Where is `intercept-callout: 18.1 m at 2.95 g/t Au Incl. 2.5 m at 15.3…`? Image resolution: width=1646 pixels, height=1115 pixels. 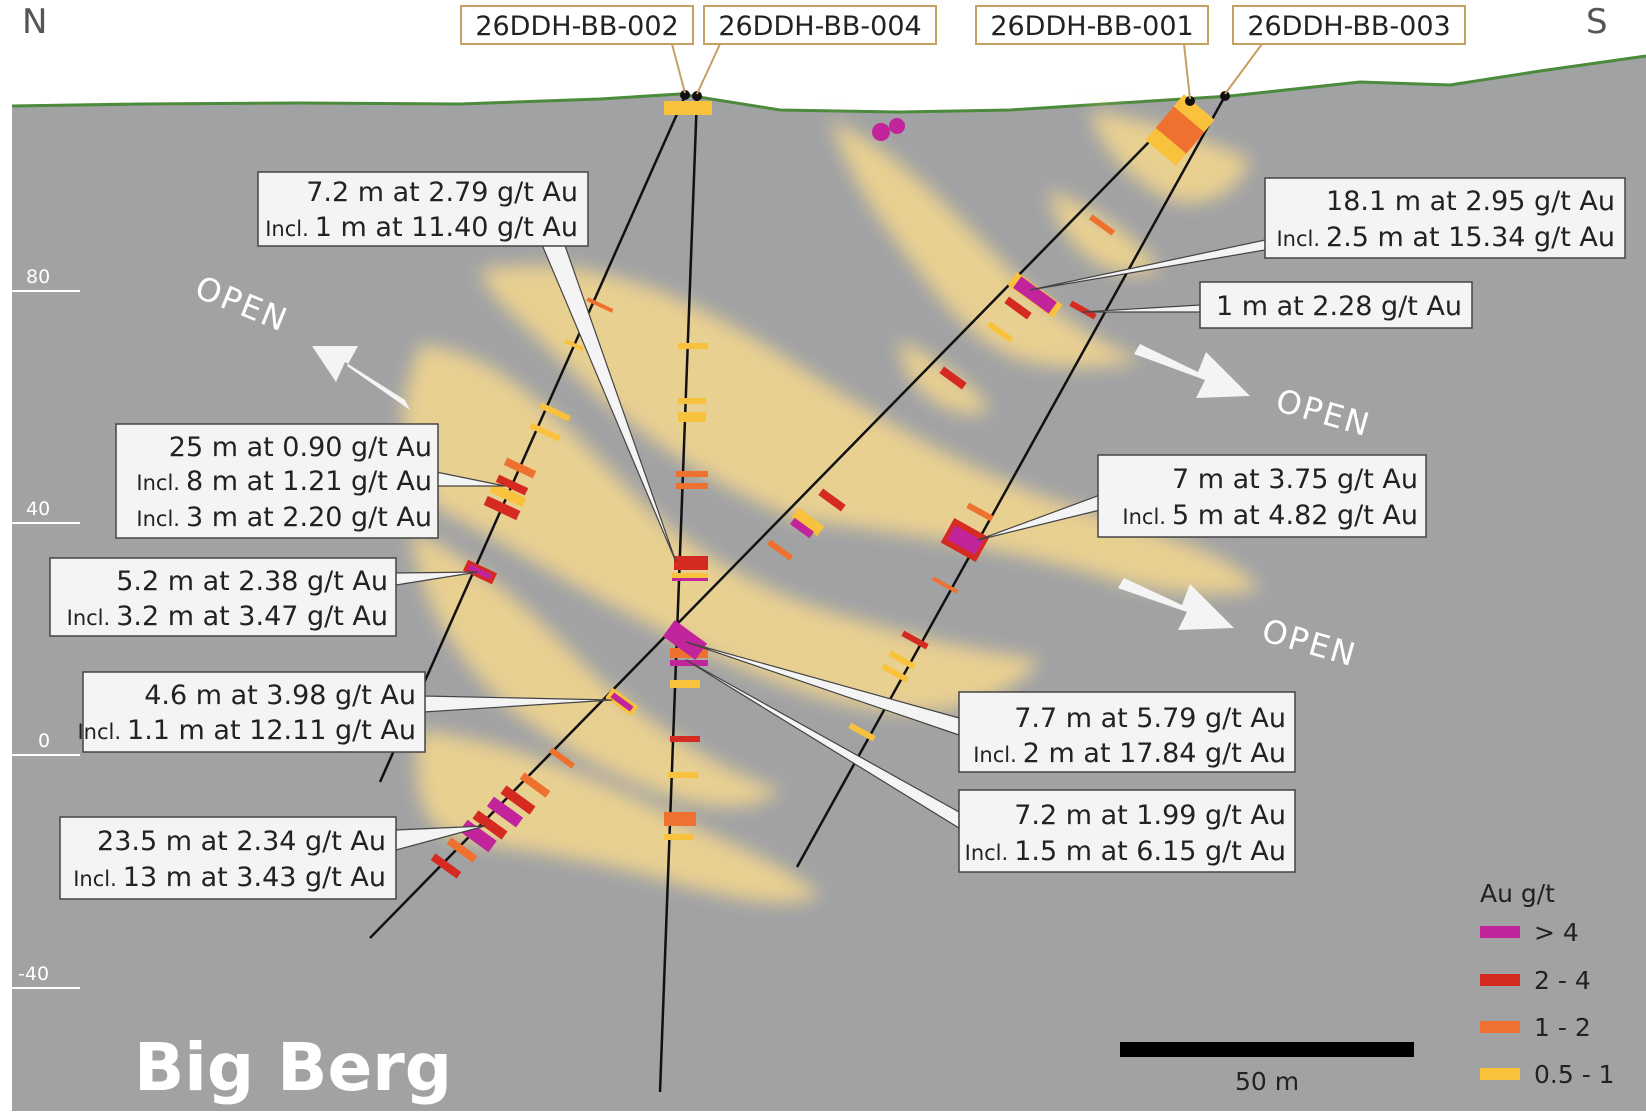 intercept-callout: 18.1 m at 2.95 g/t Au Incl. 2.5 m at 15.3… is located at coordinates (1445, 218).